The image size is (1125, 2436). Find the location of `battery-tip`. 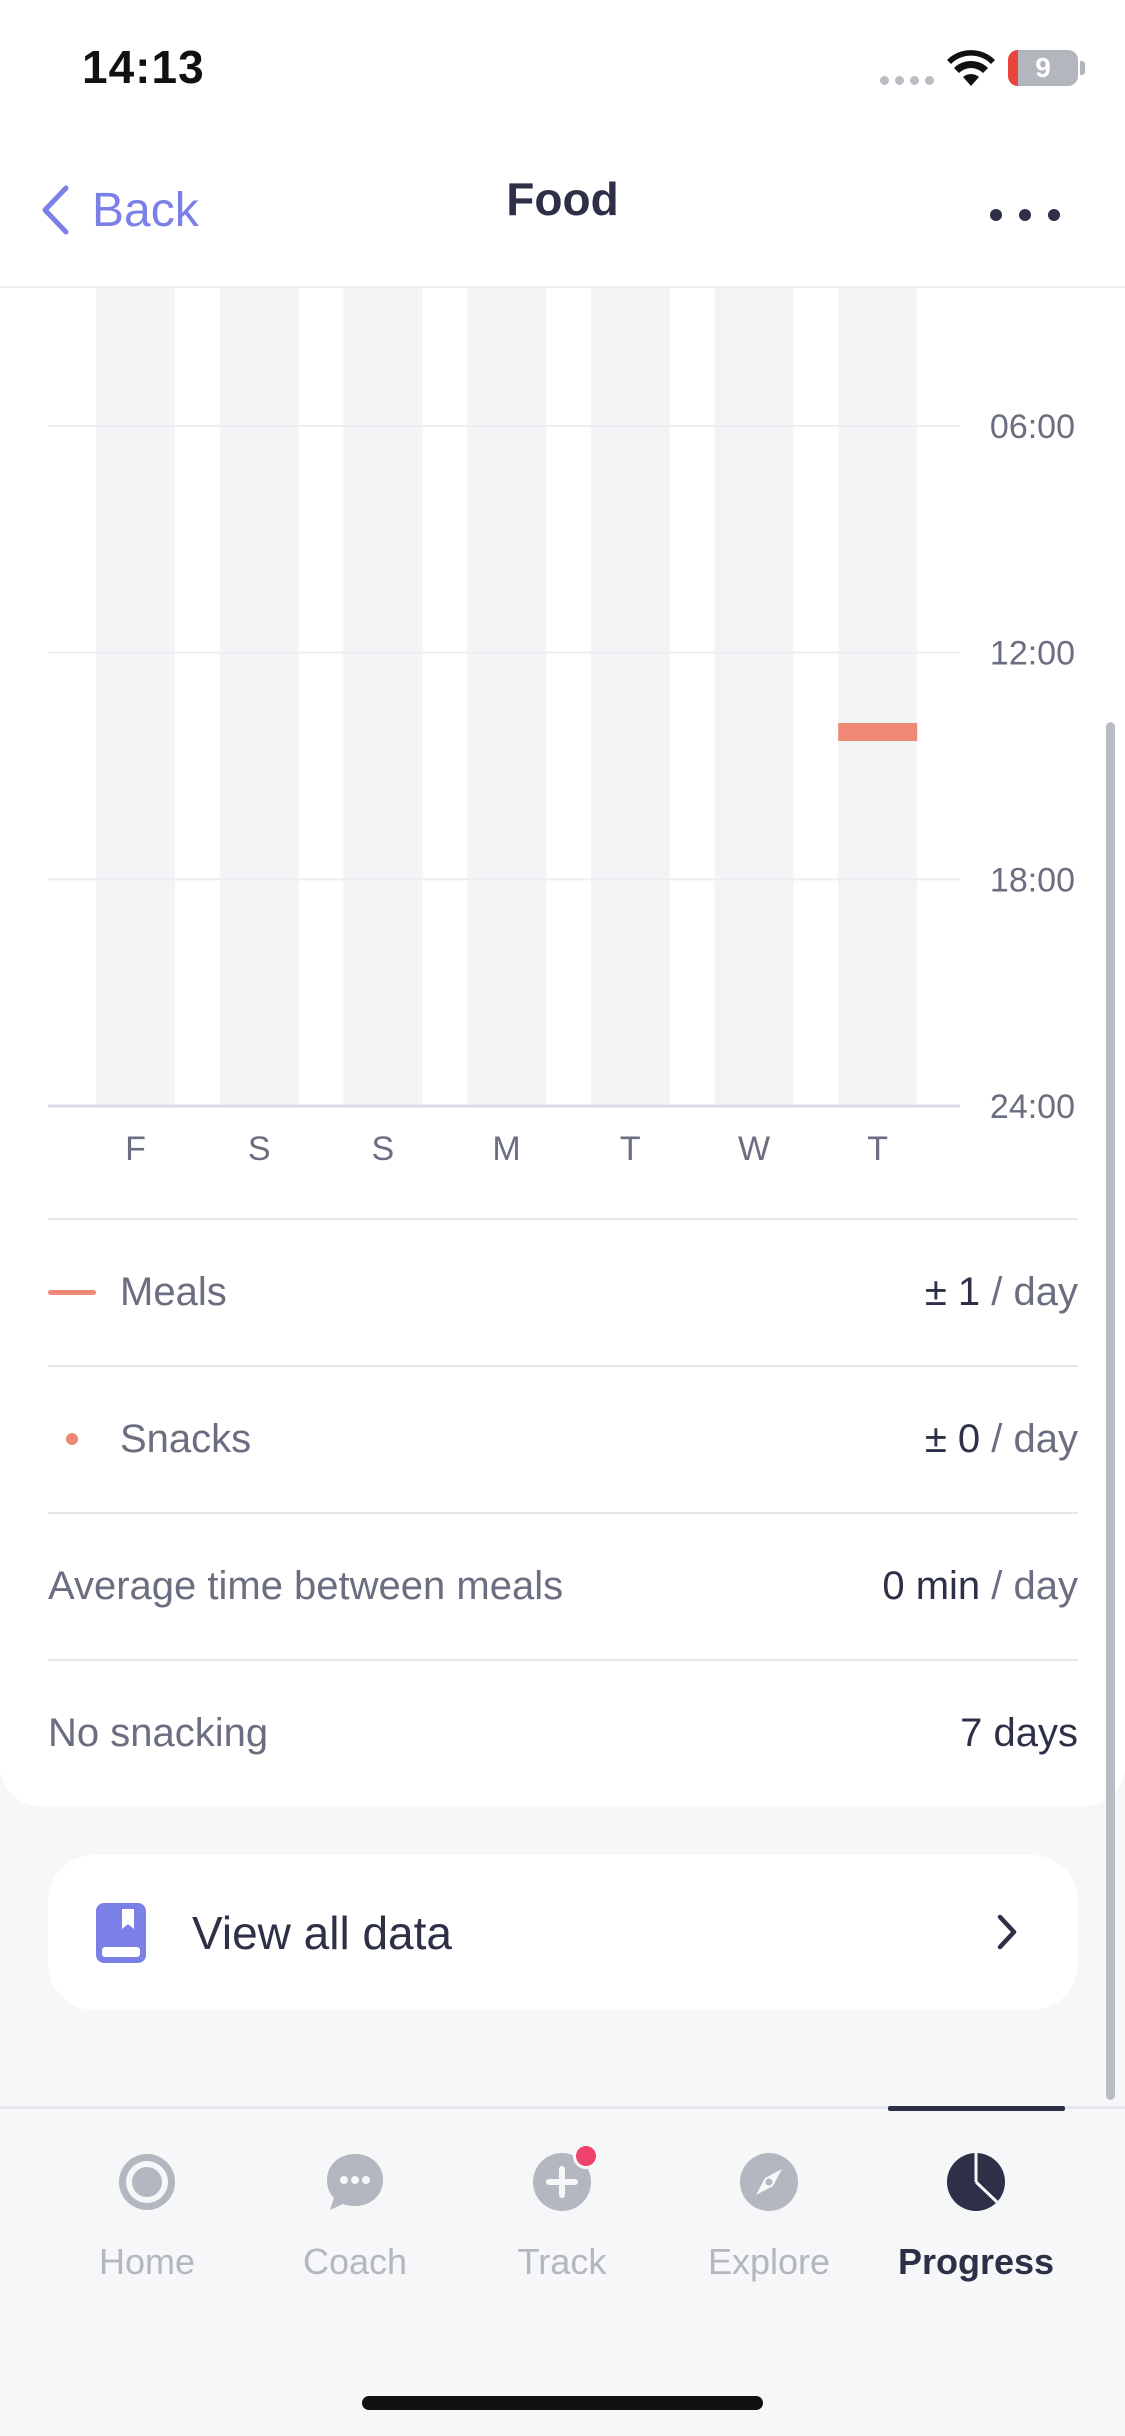

battery-tip is located at coordinates (1082, 68).